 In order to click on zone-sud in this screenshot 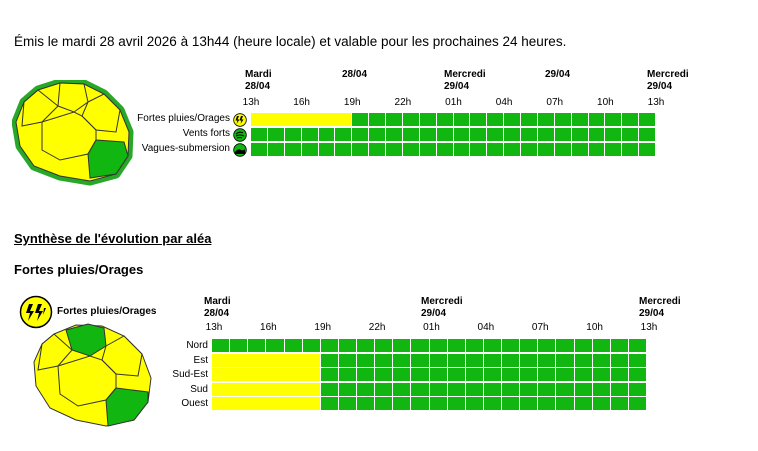, I will do `click(87, 381)`.